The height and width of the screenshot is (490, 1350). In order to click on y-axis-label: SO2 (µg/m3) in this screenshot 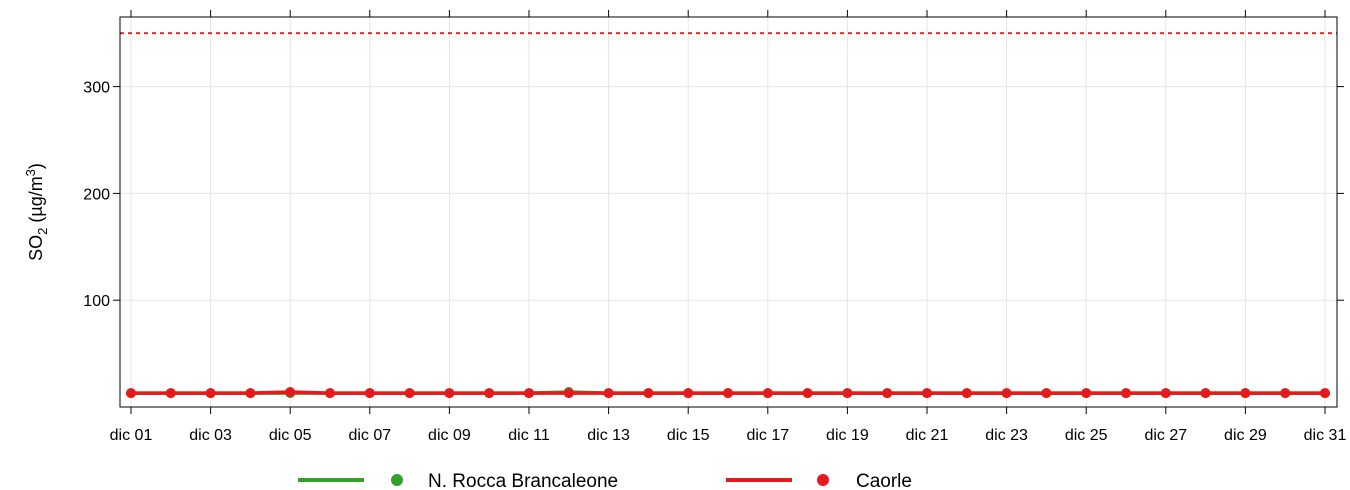, I will do `click(36, 212)`.